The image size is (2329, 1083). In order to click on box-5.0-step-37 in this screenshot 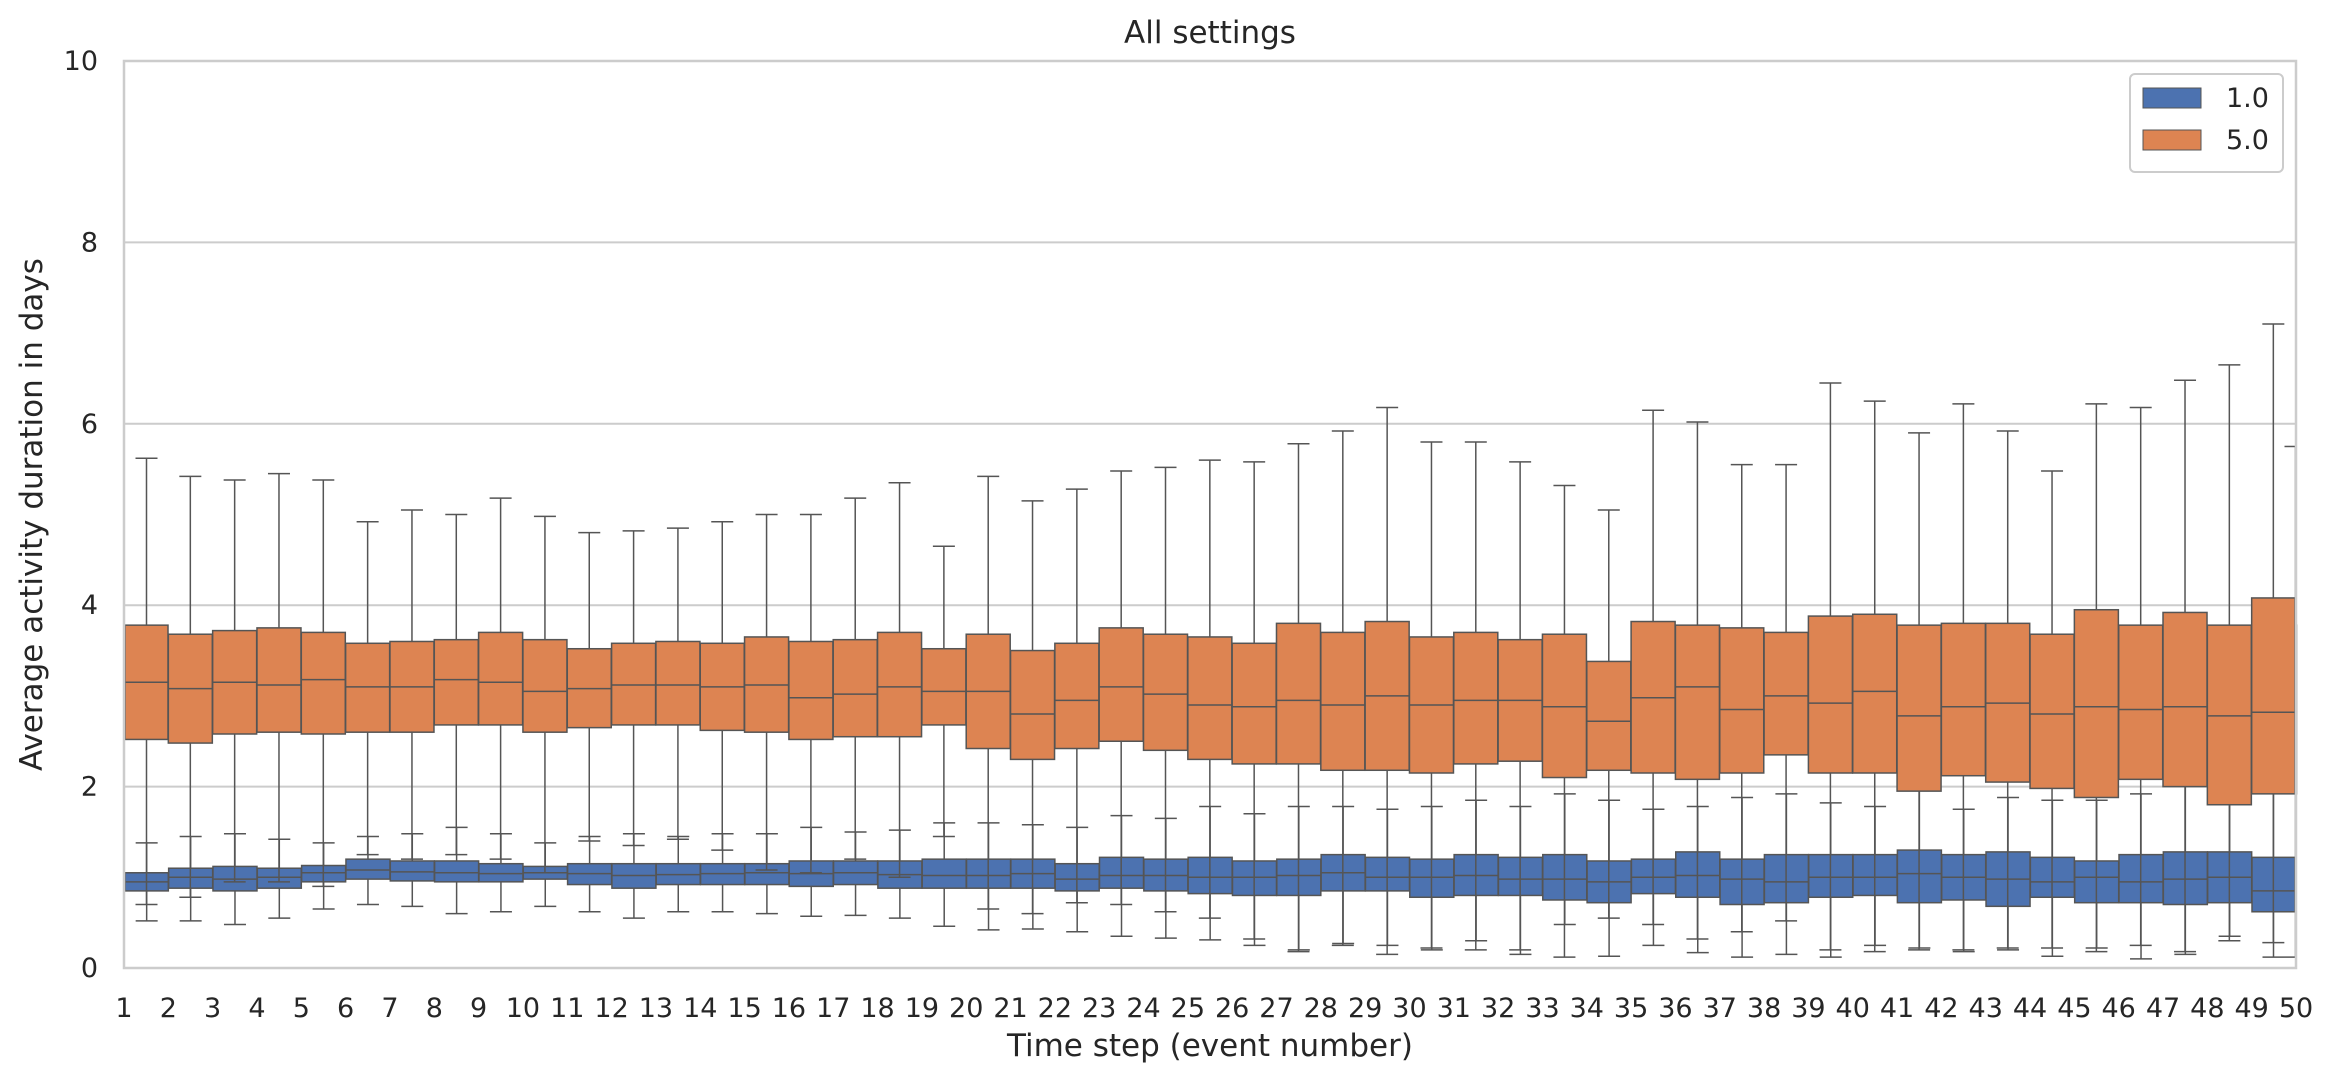, I will do `click(1742, 698)`.